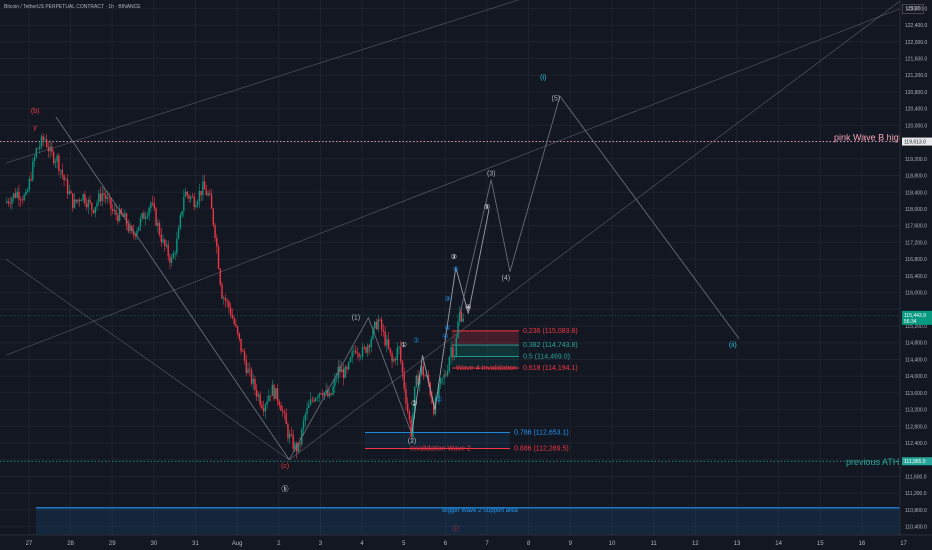  Describe the element at coordinates (916, 193) in the screenshot. I see `price-tick: 118,400.0` at that location.